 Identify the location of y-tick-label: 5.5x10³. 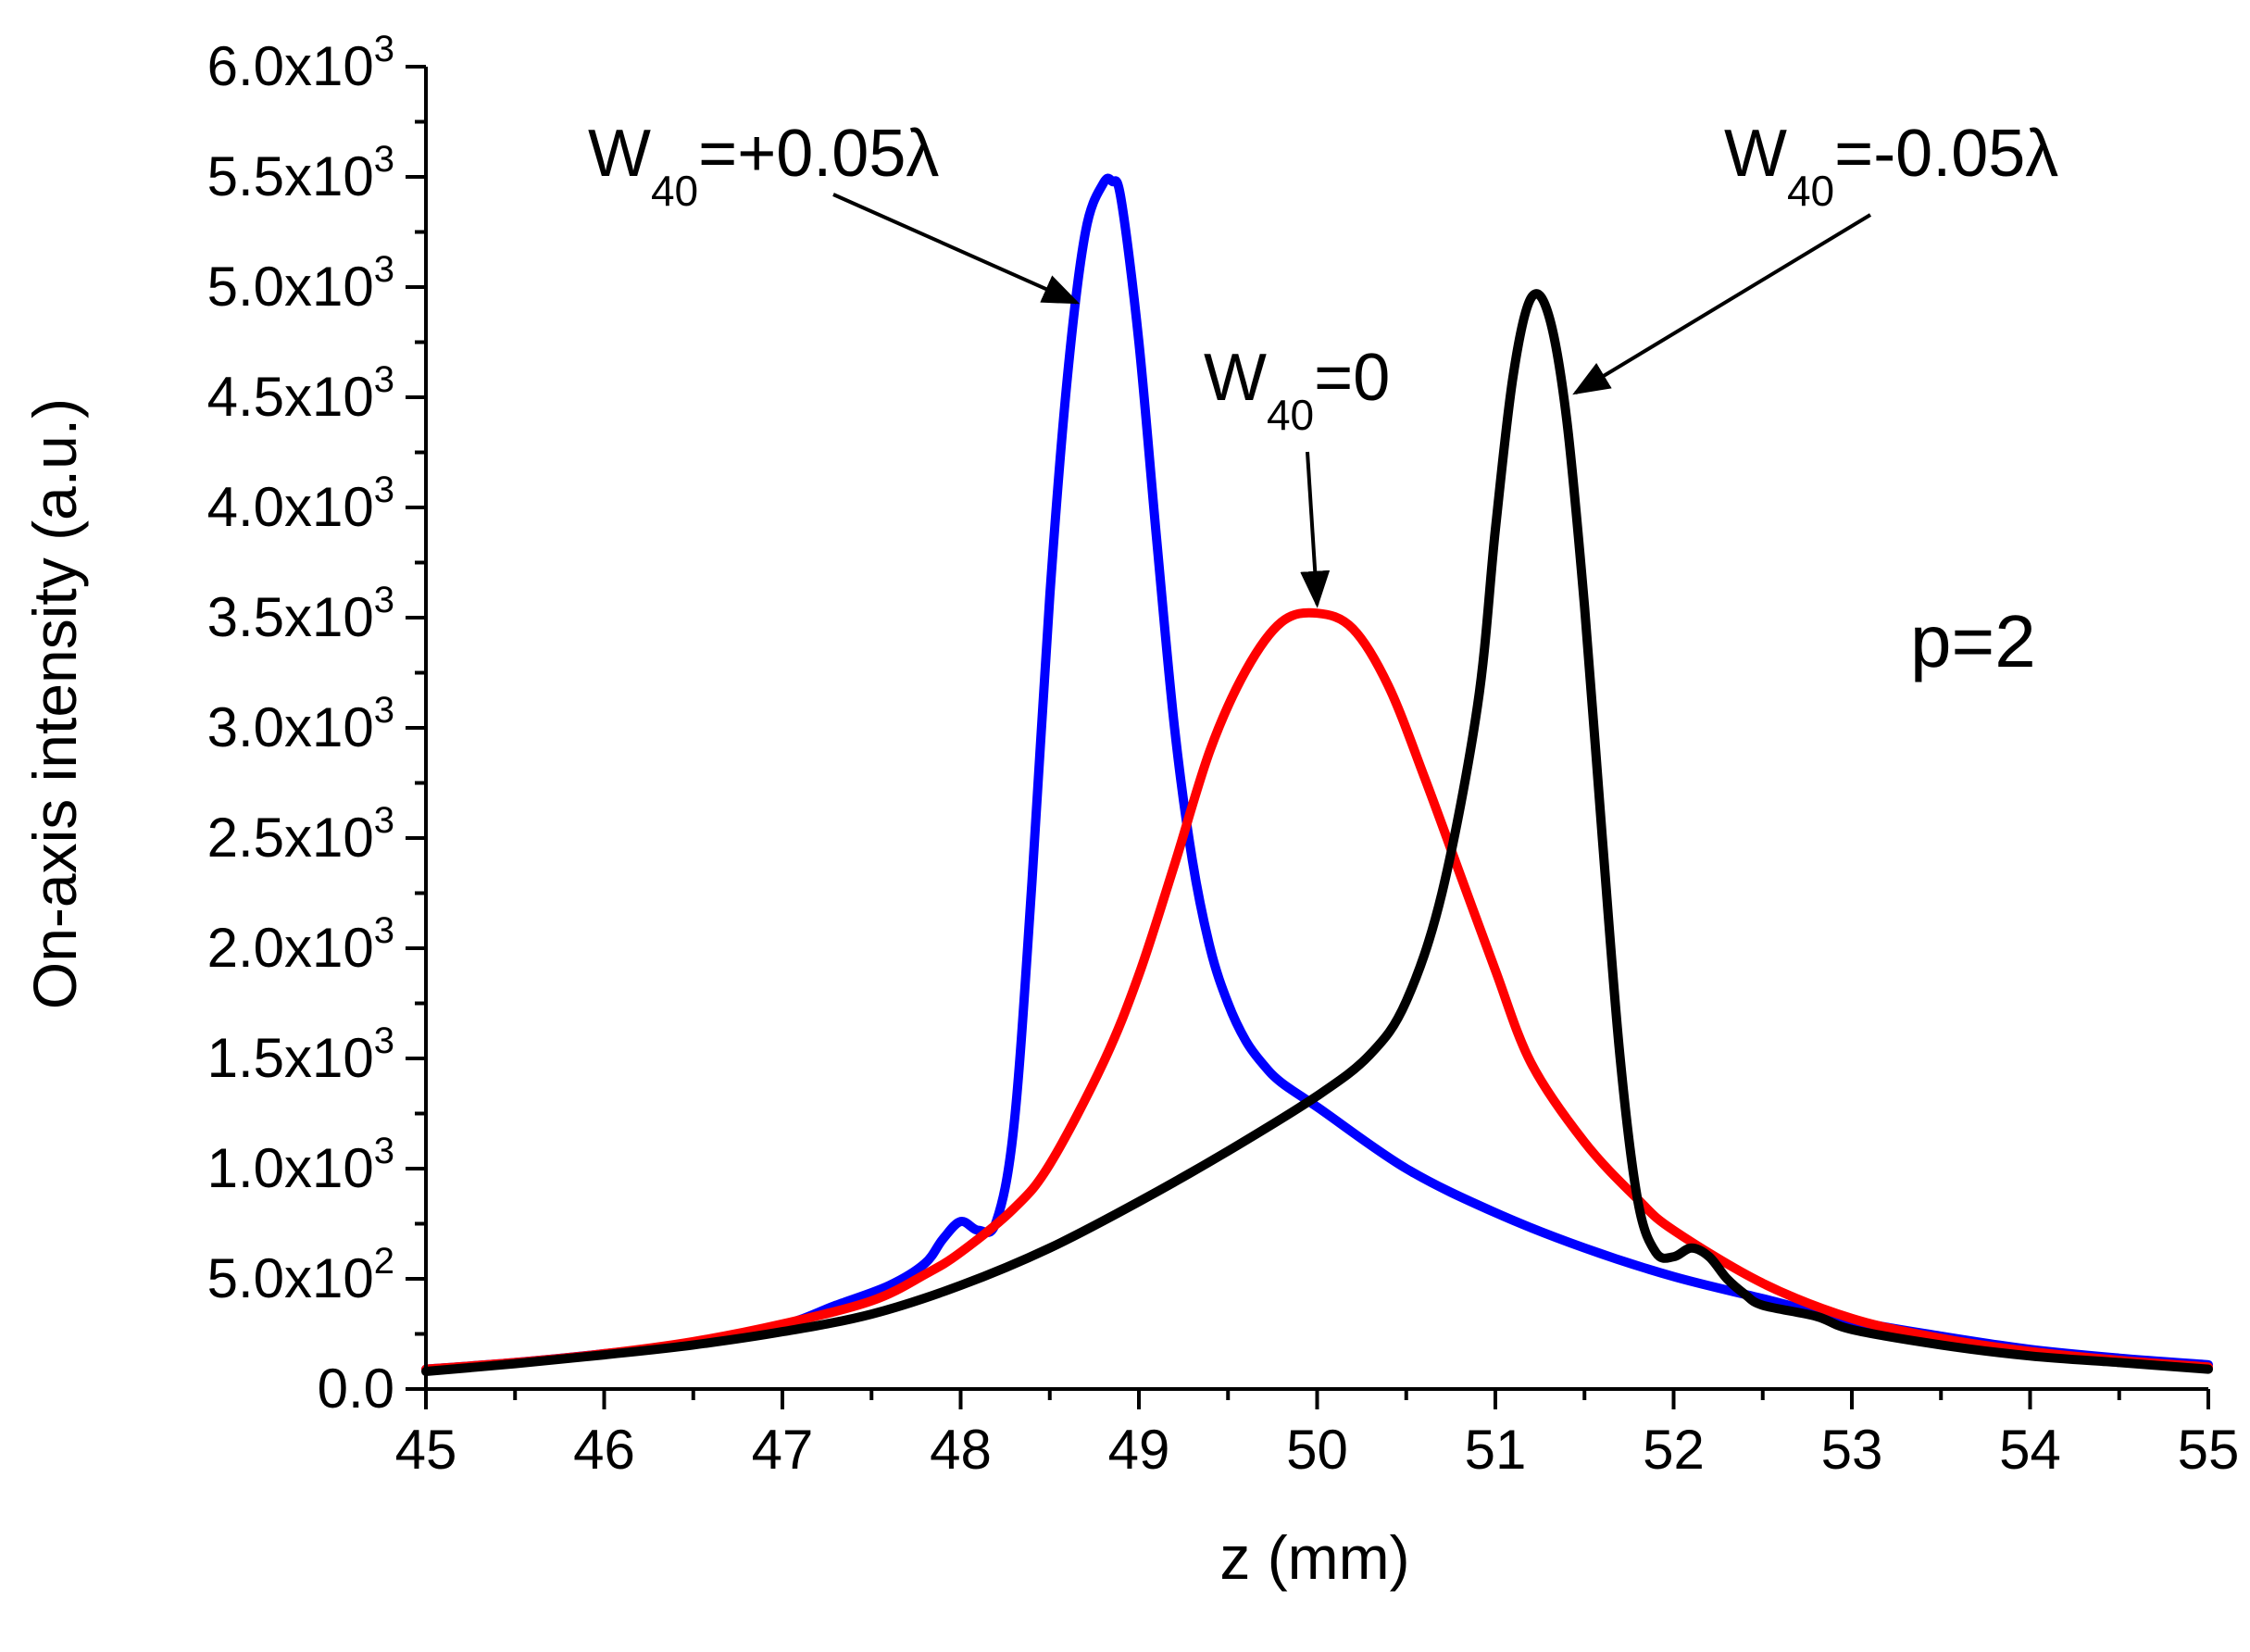
(300, 173).